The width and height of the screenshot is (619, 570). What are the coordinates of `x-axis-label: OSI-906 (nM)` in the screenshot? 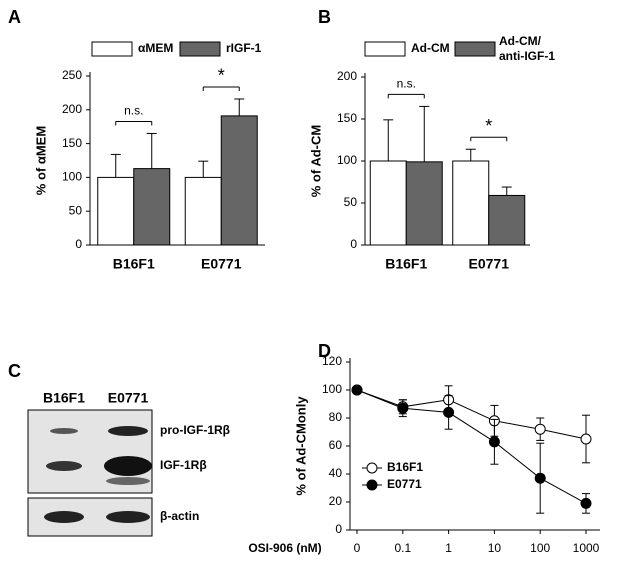 It's located at (284, 548).